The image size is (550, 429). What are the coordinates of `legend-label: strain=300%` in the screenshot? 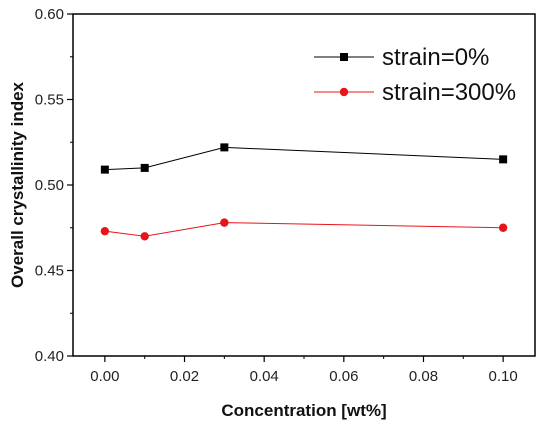 It's located at (449, 92).